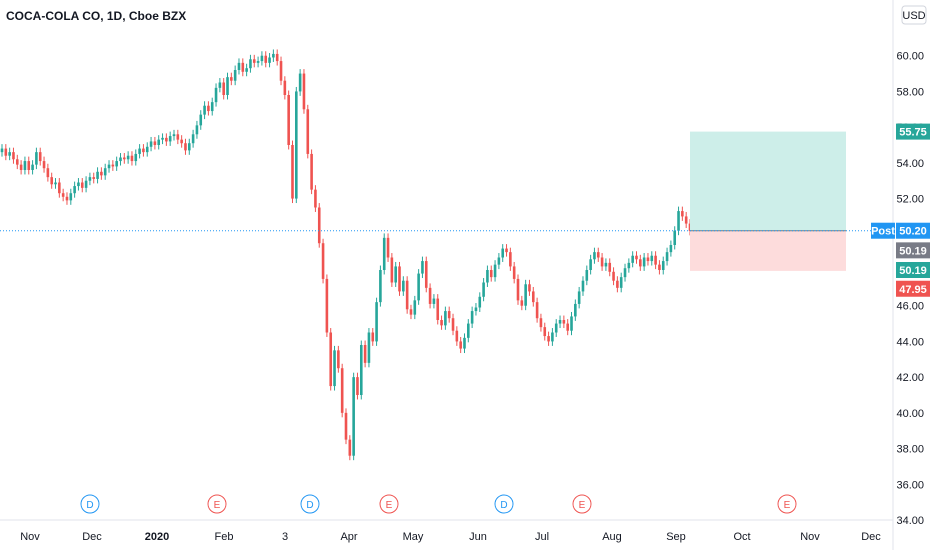  I want to click on currency-box, so click(914, 15).